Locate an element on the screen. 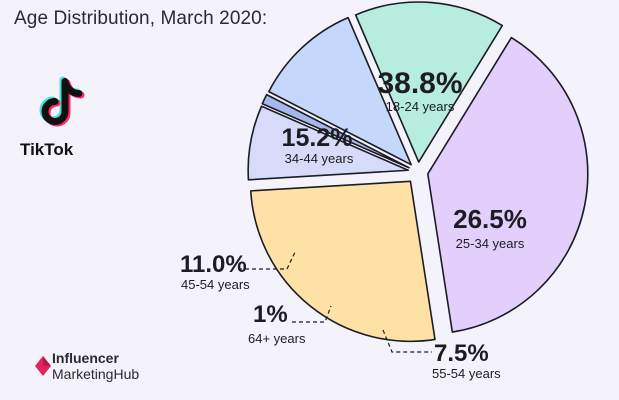  source-name-line1: Influencer is located at coordinates (85, 358).